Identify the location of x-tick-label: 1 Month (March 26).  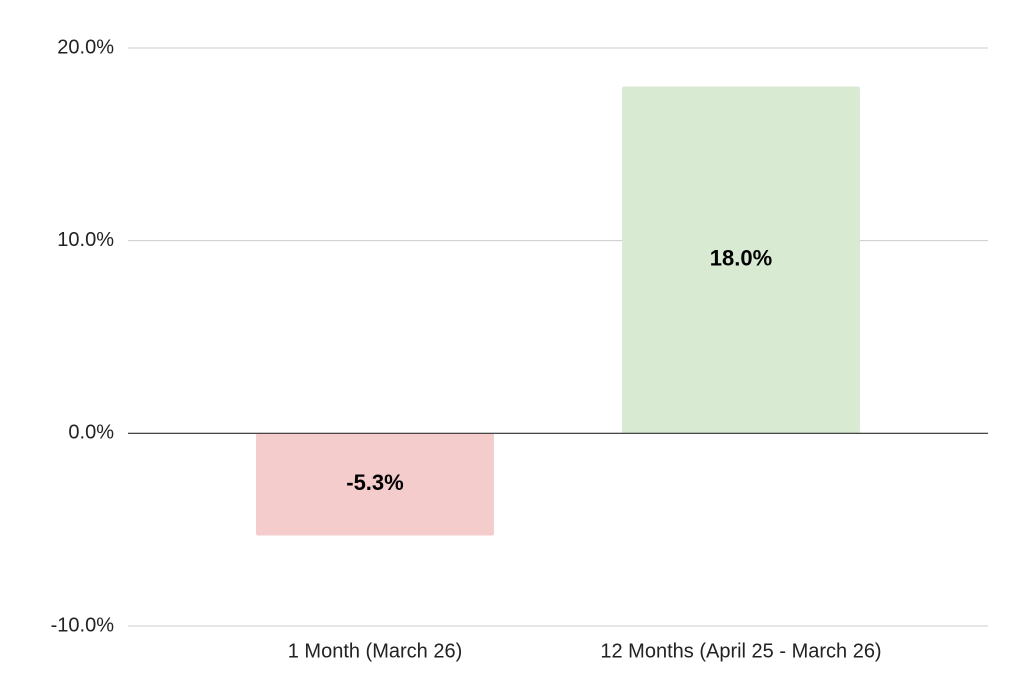
(375, 651).